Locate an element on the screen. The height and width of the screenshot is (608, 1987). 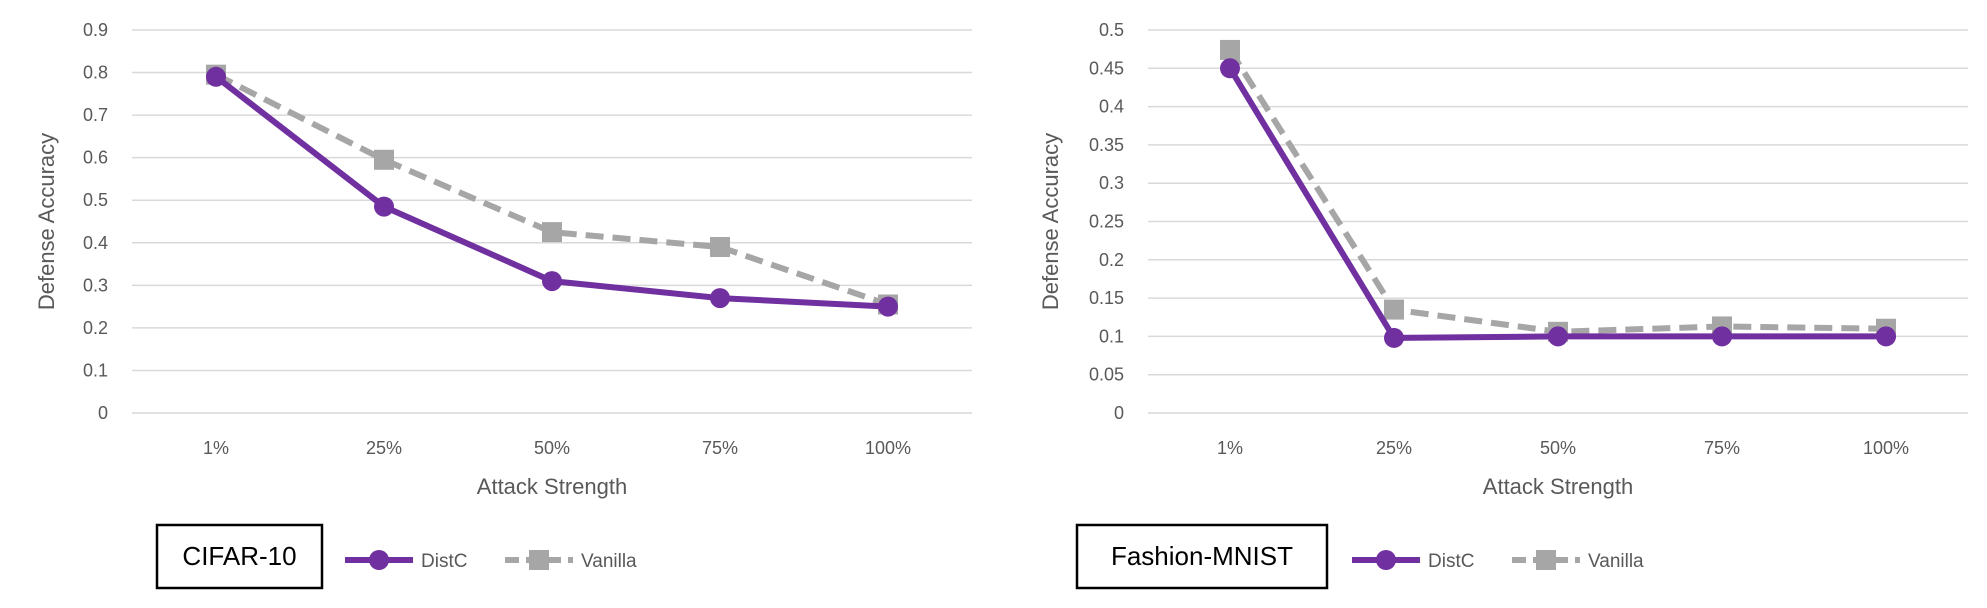
y-tick-label: 0.45 is located at coordinates (1106, 68).